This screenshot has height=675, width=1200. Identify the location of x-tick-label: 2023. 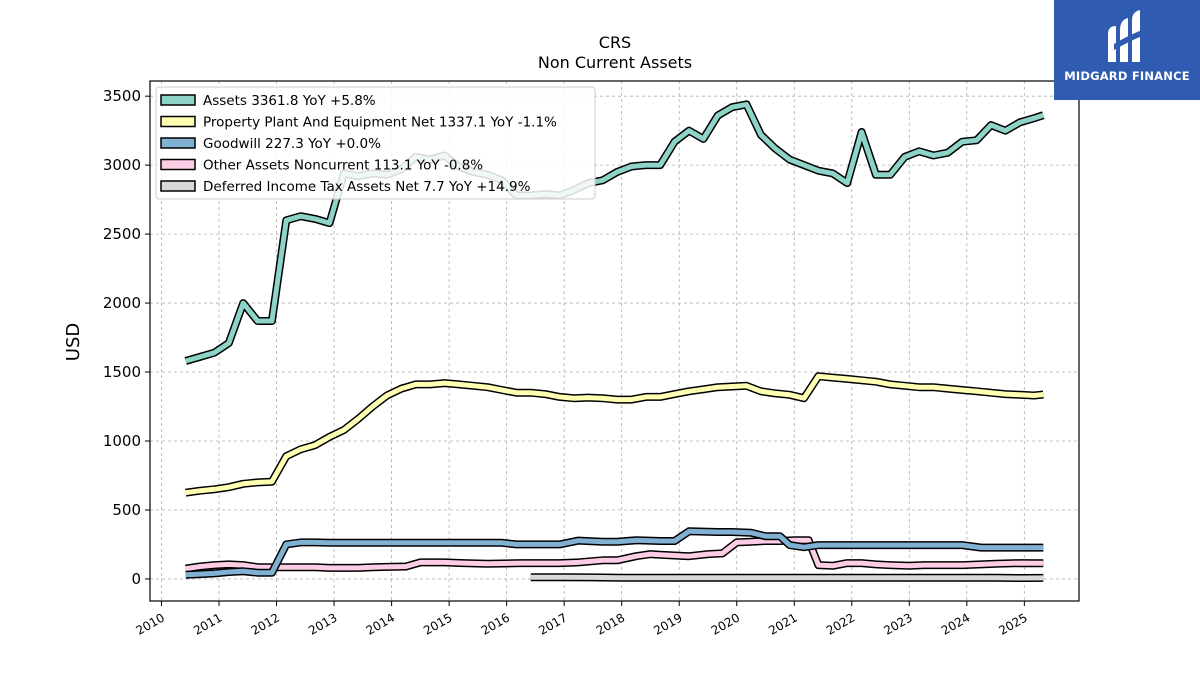
(897, 623).